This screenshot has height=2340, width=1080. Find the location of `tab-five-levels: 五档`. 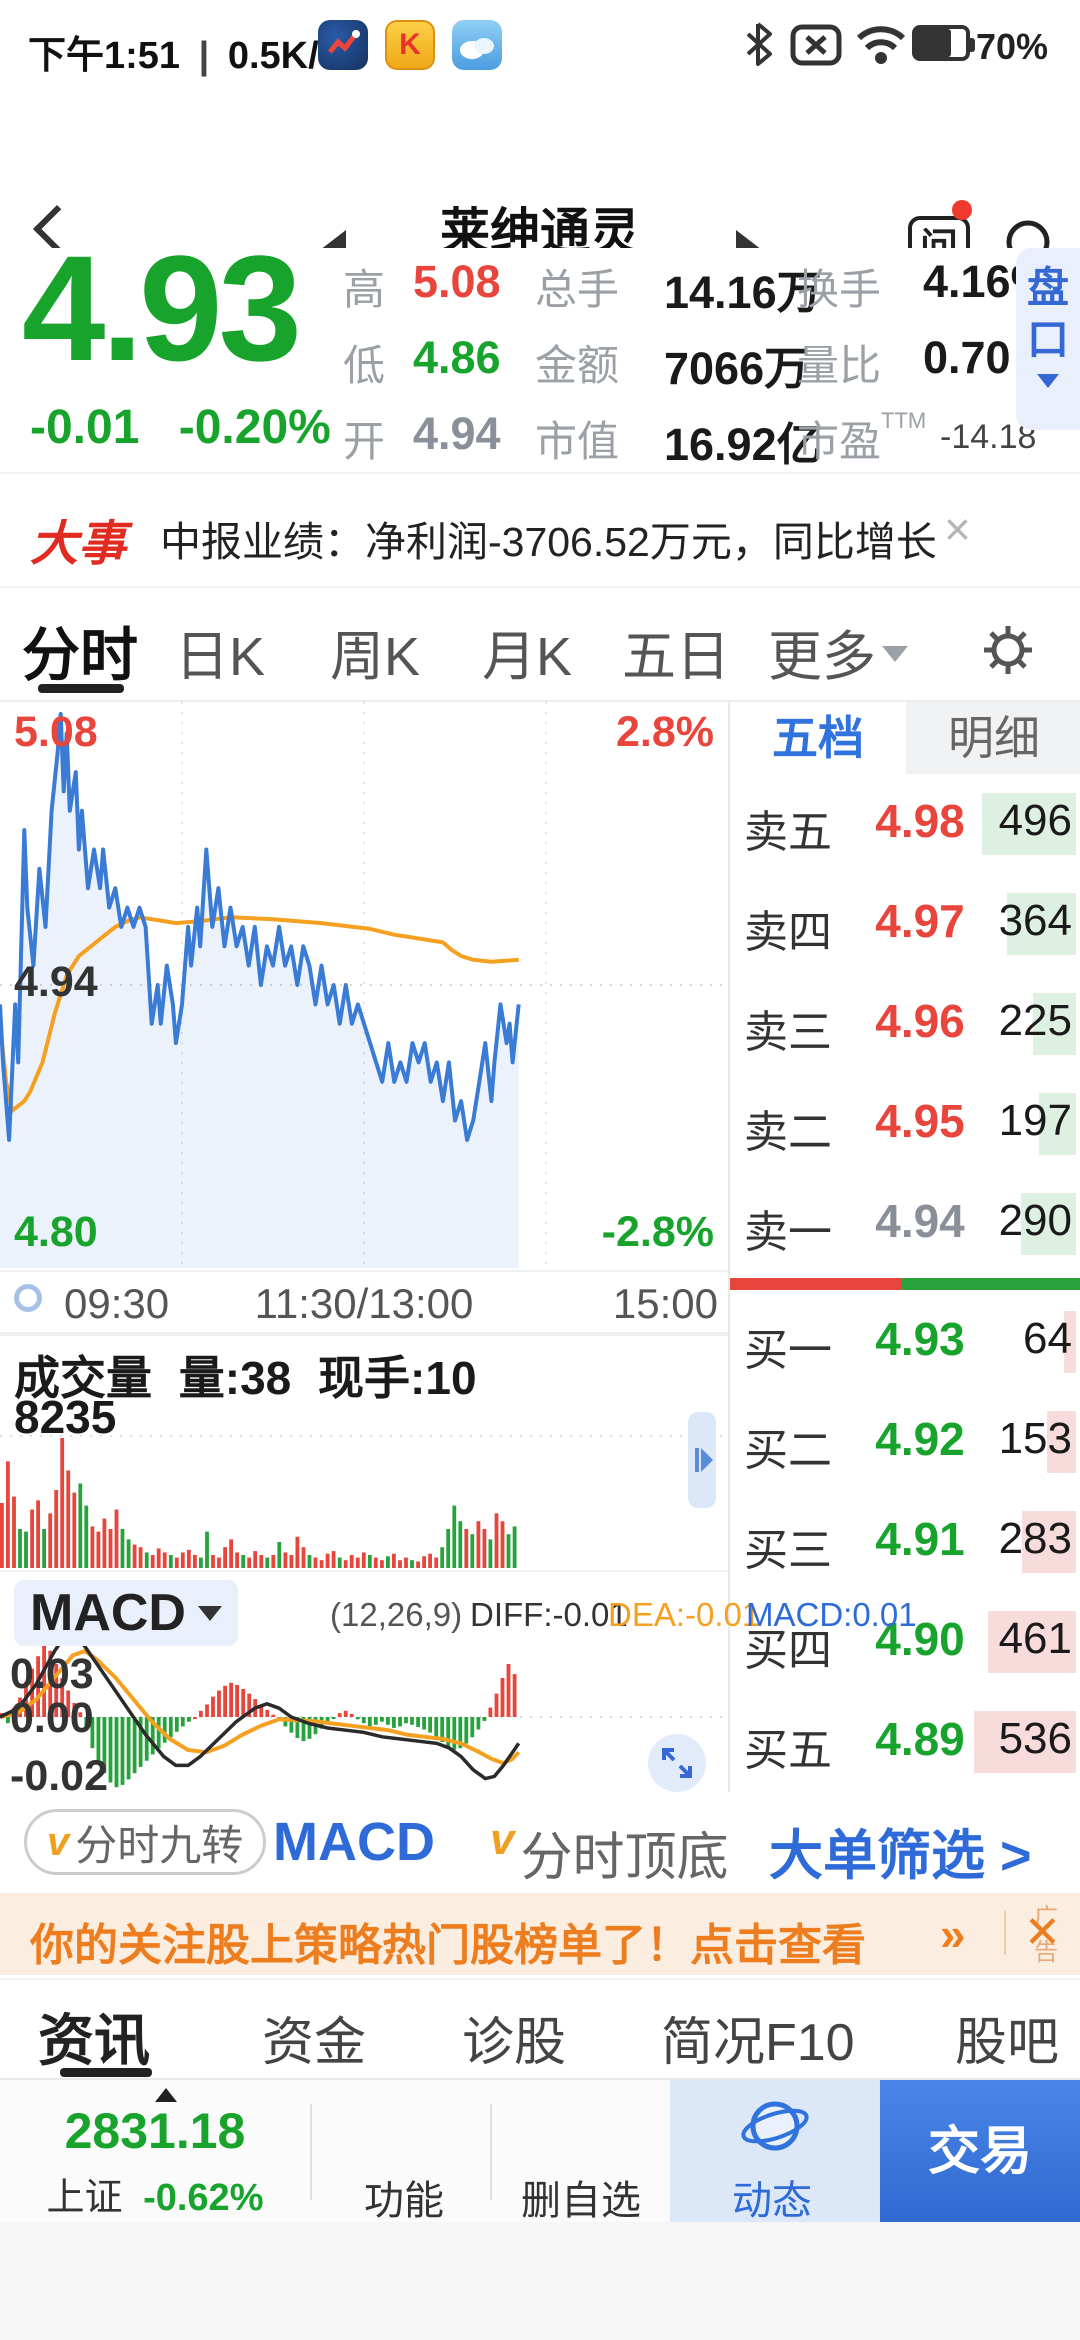

tab-five-levels: 五档 is located at coordinates (818, 738).